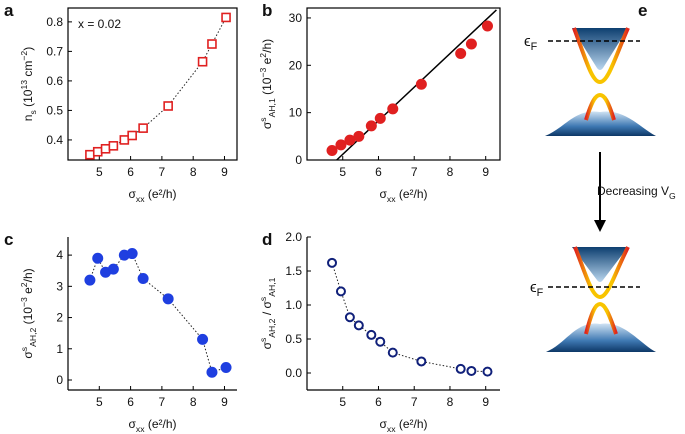 The width and height of the screenshot is (685, 434). What do you see at coordinates (267, 310) in the screenshot?
I see `y-axis-label-part: / σ` at bounding box center [267, 310].